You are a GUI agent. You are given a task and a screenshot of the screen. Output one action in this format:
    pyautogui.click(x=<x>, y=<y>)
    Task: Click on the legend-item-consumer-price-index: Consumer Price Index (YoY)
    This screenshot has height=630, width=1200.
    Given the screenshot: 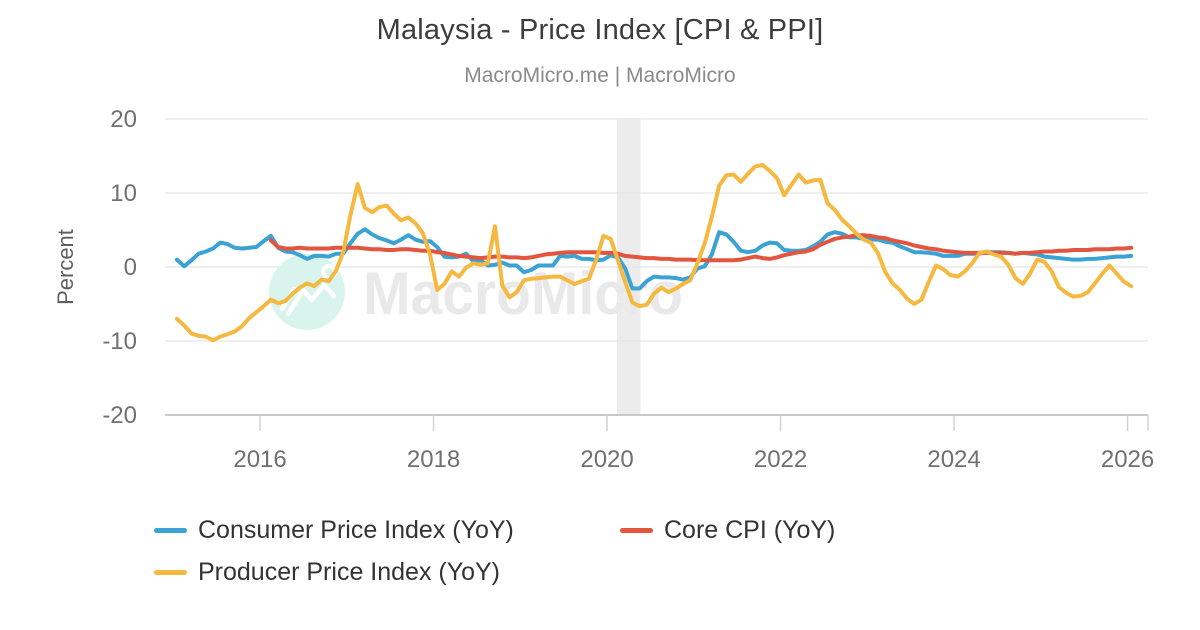 What is the action you would take?
    pyautogui.click(x=334, y=530)
    